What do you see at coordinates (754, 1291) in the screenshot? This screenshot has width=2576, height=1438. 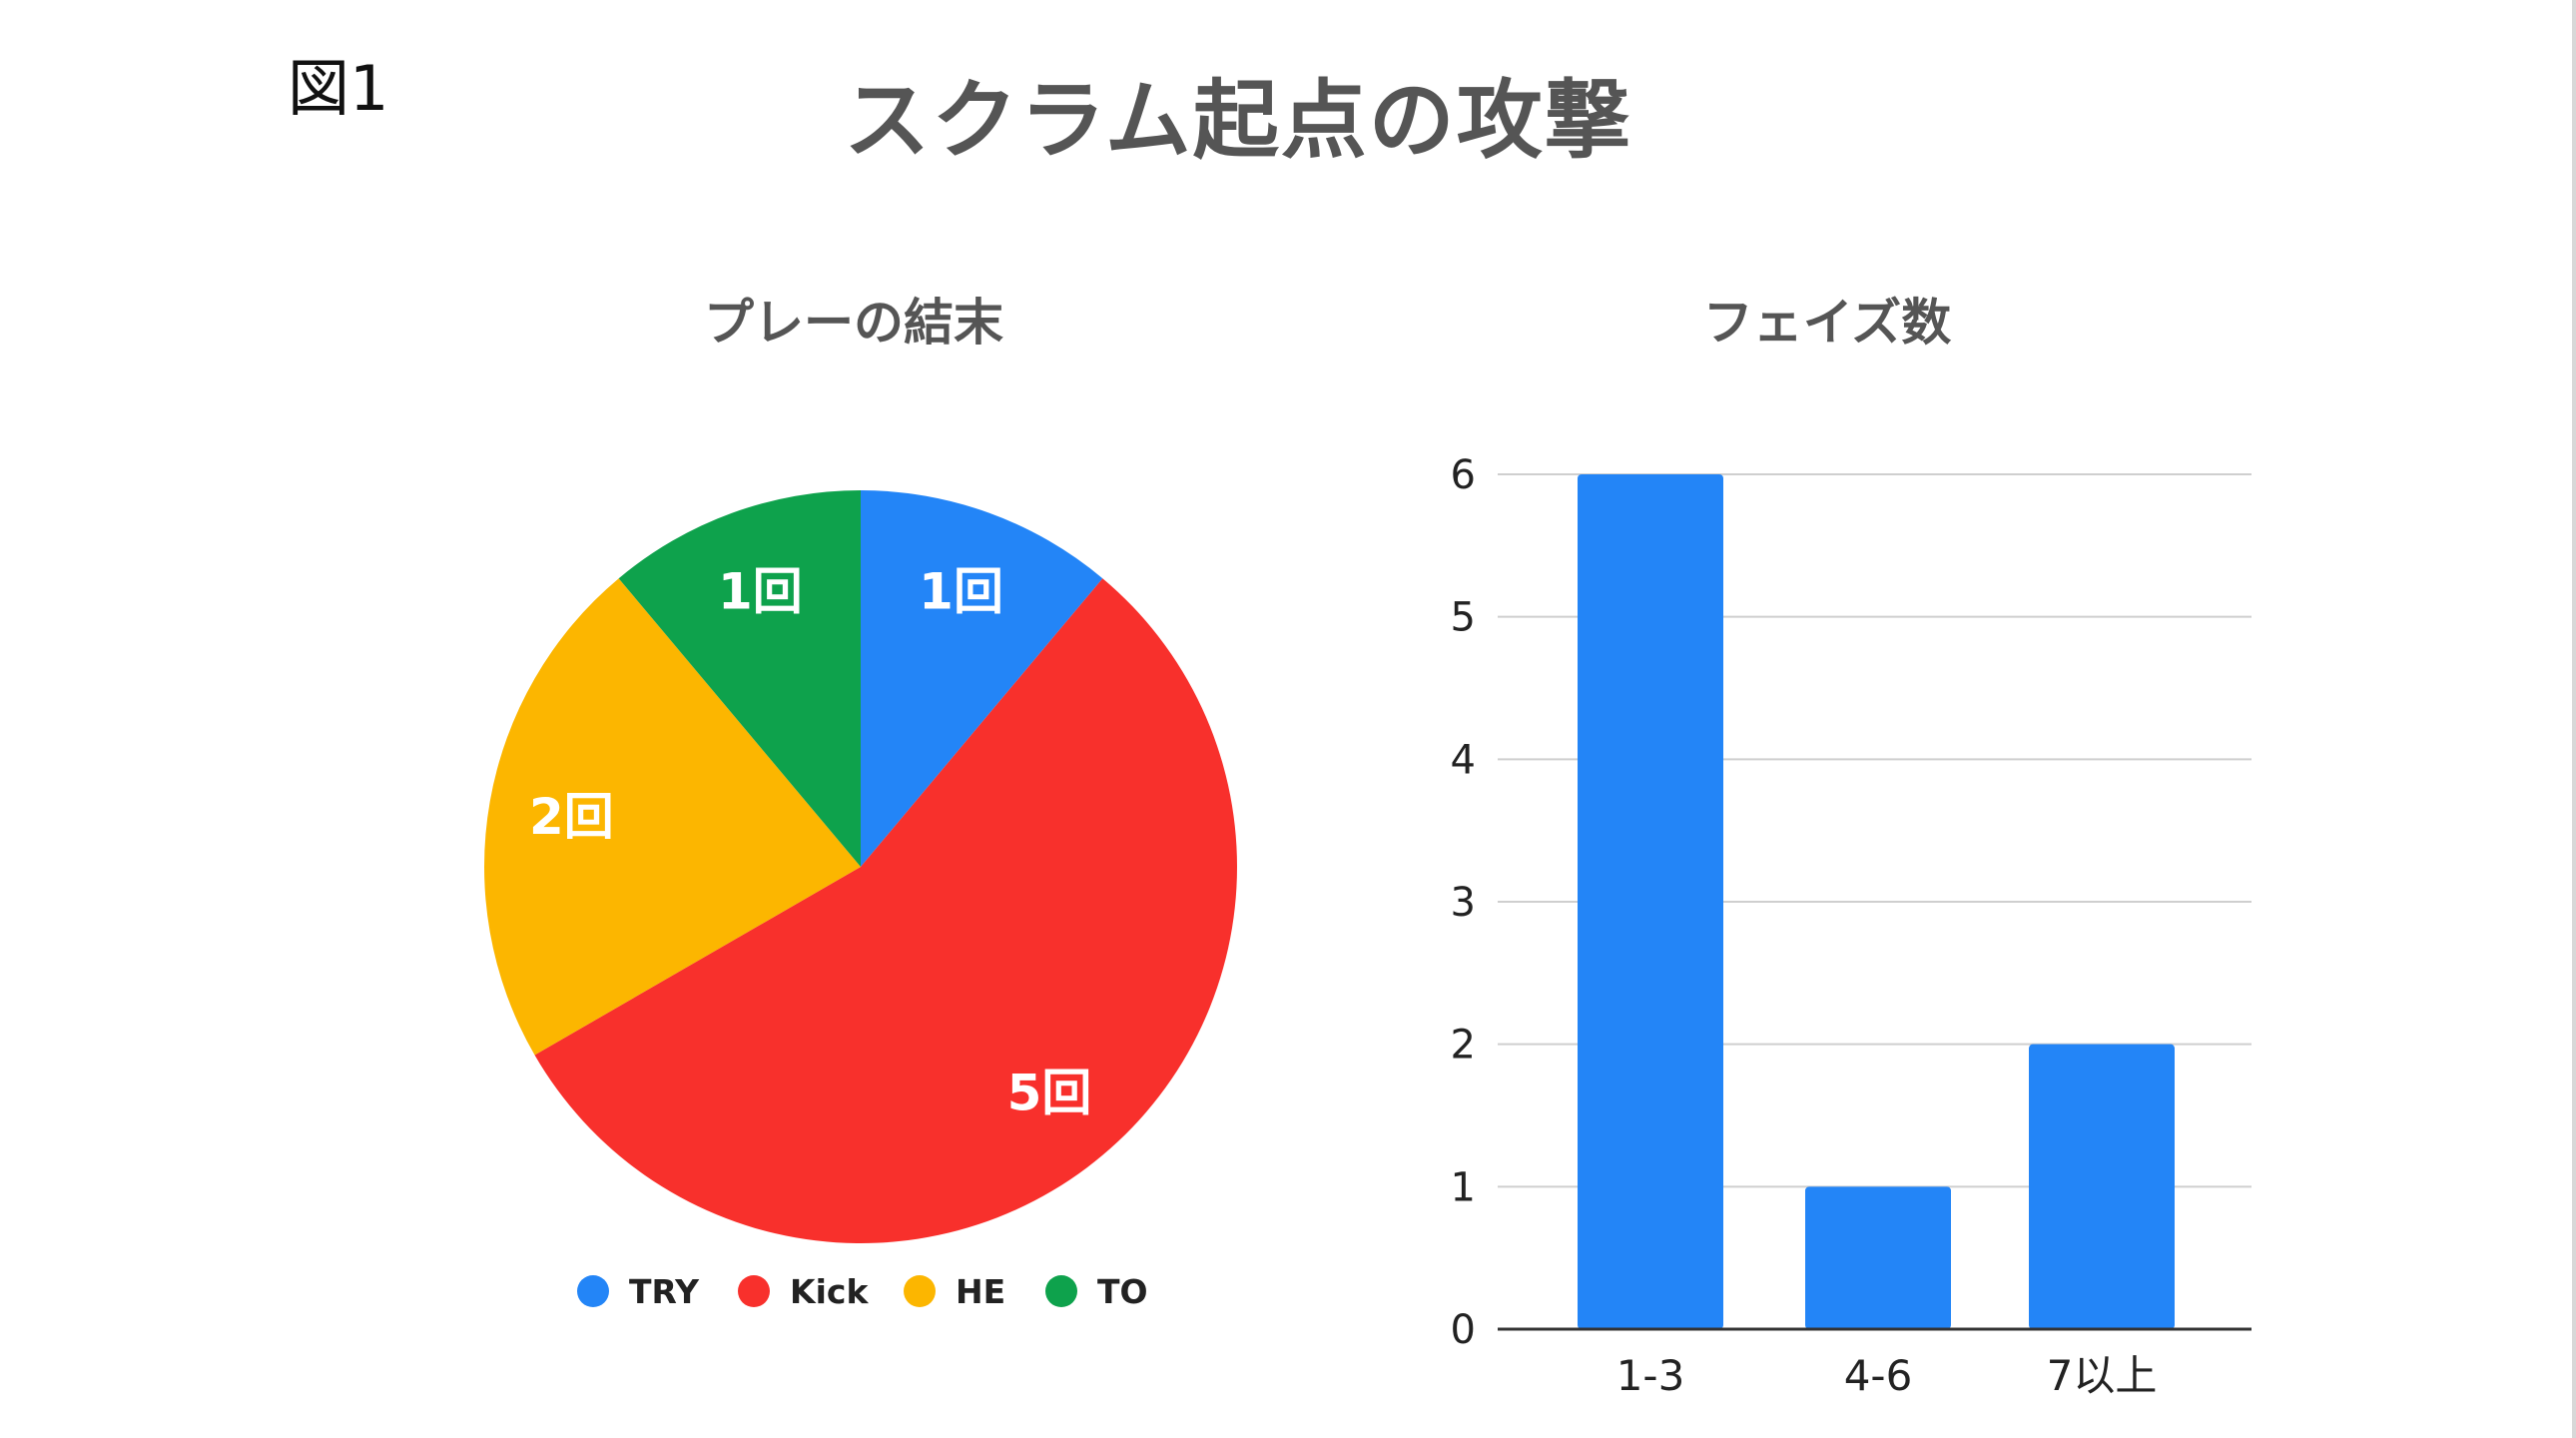 I see `legend-marker-kick` at bounding box center [754, 1291].